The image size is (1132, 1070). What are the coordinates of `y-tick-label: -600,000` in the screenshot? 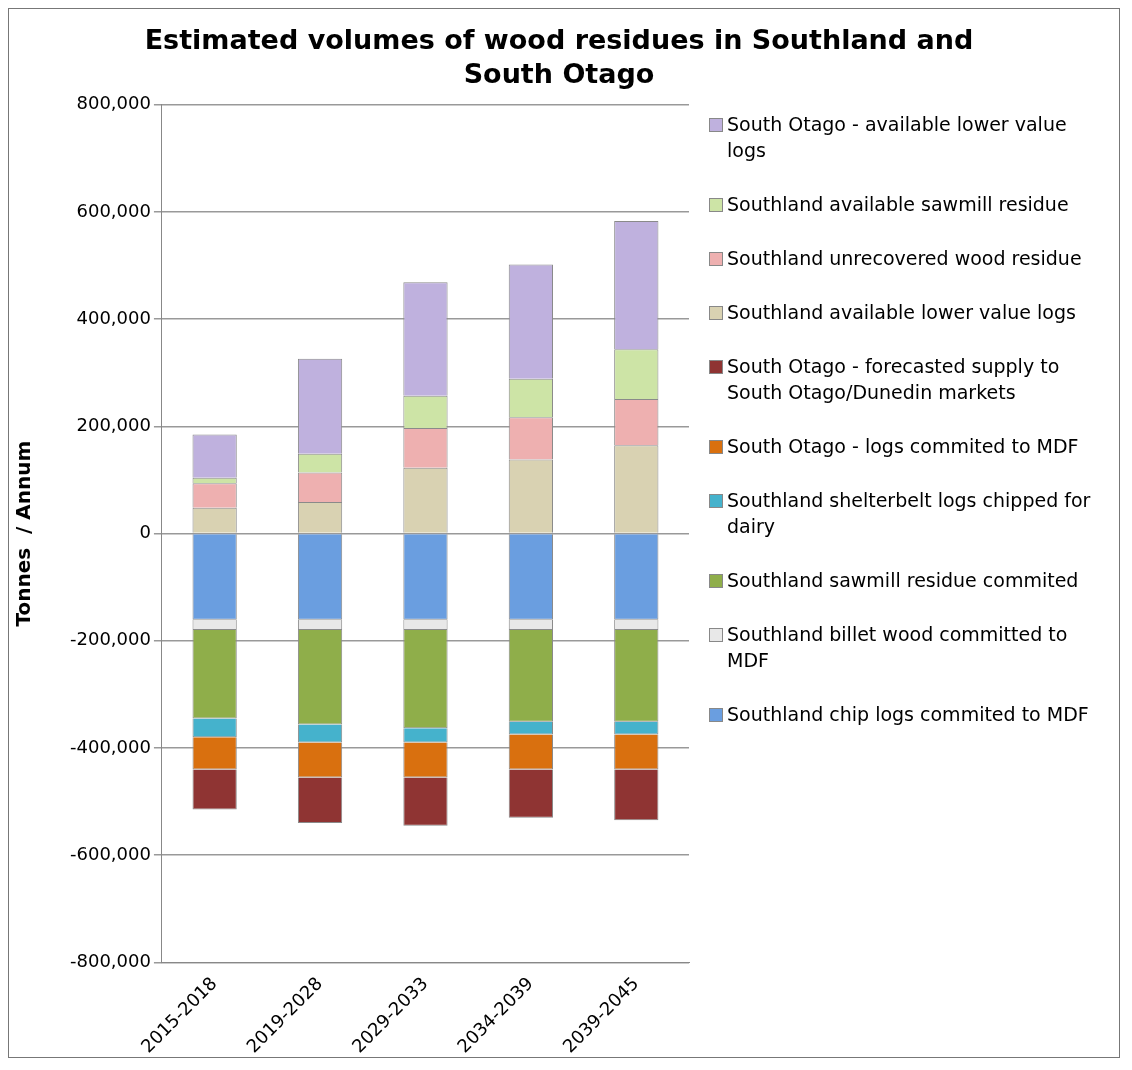 It's located at (110, 853).